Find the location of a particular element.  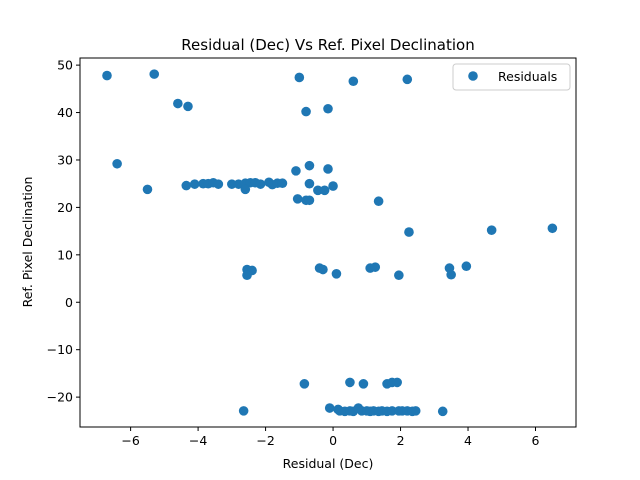

y-tick-label: −20 is located at coordinates (60, 397).